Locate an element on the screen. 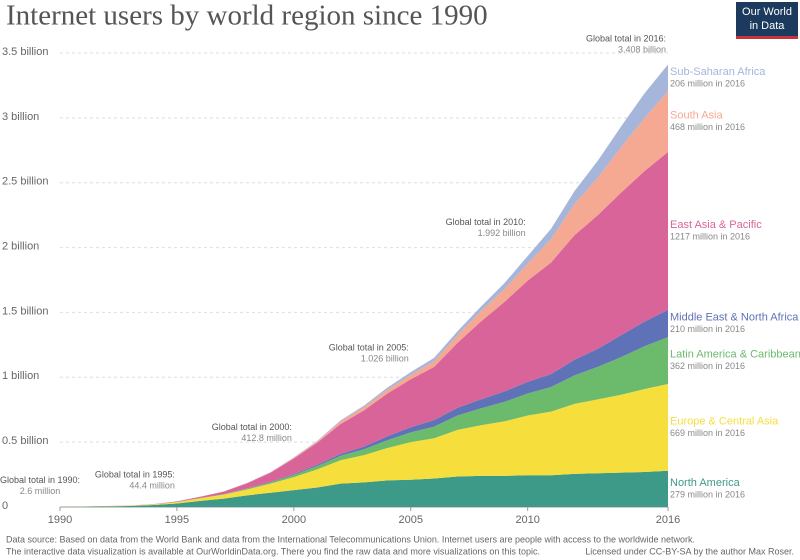  x-tick-label: 2005 is located at coordinates (411, 520).